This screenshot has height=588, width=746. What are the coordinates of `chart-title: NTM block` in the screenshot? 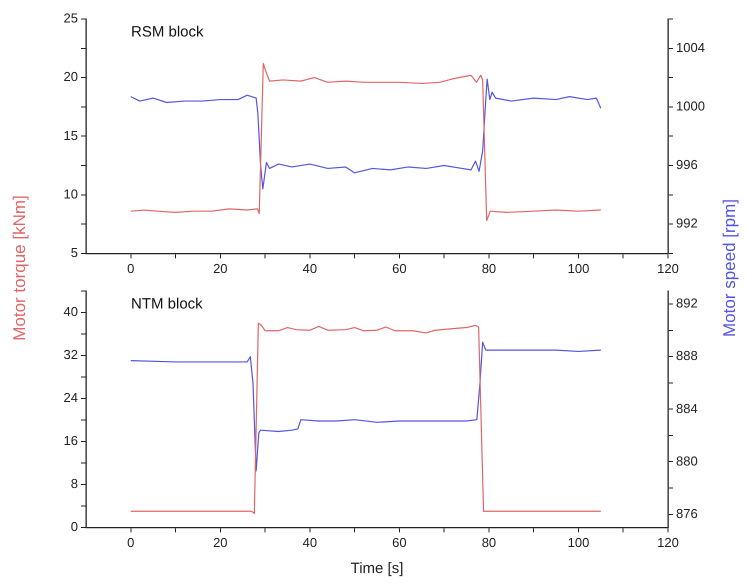 It's located at (167, 304).